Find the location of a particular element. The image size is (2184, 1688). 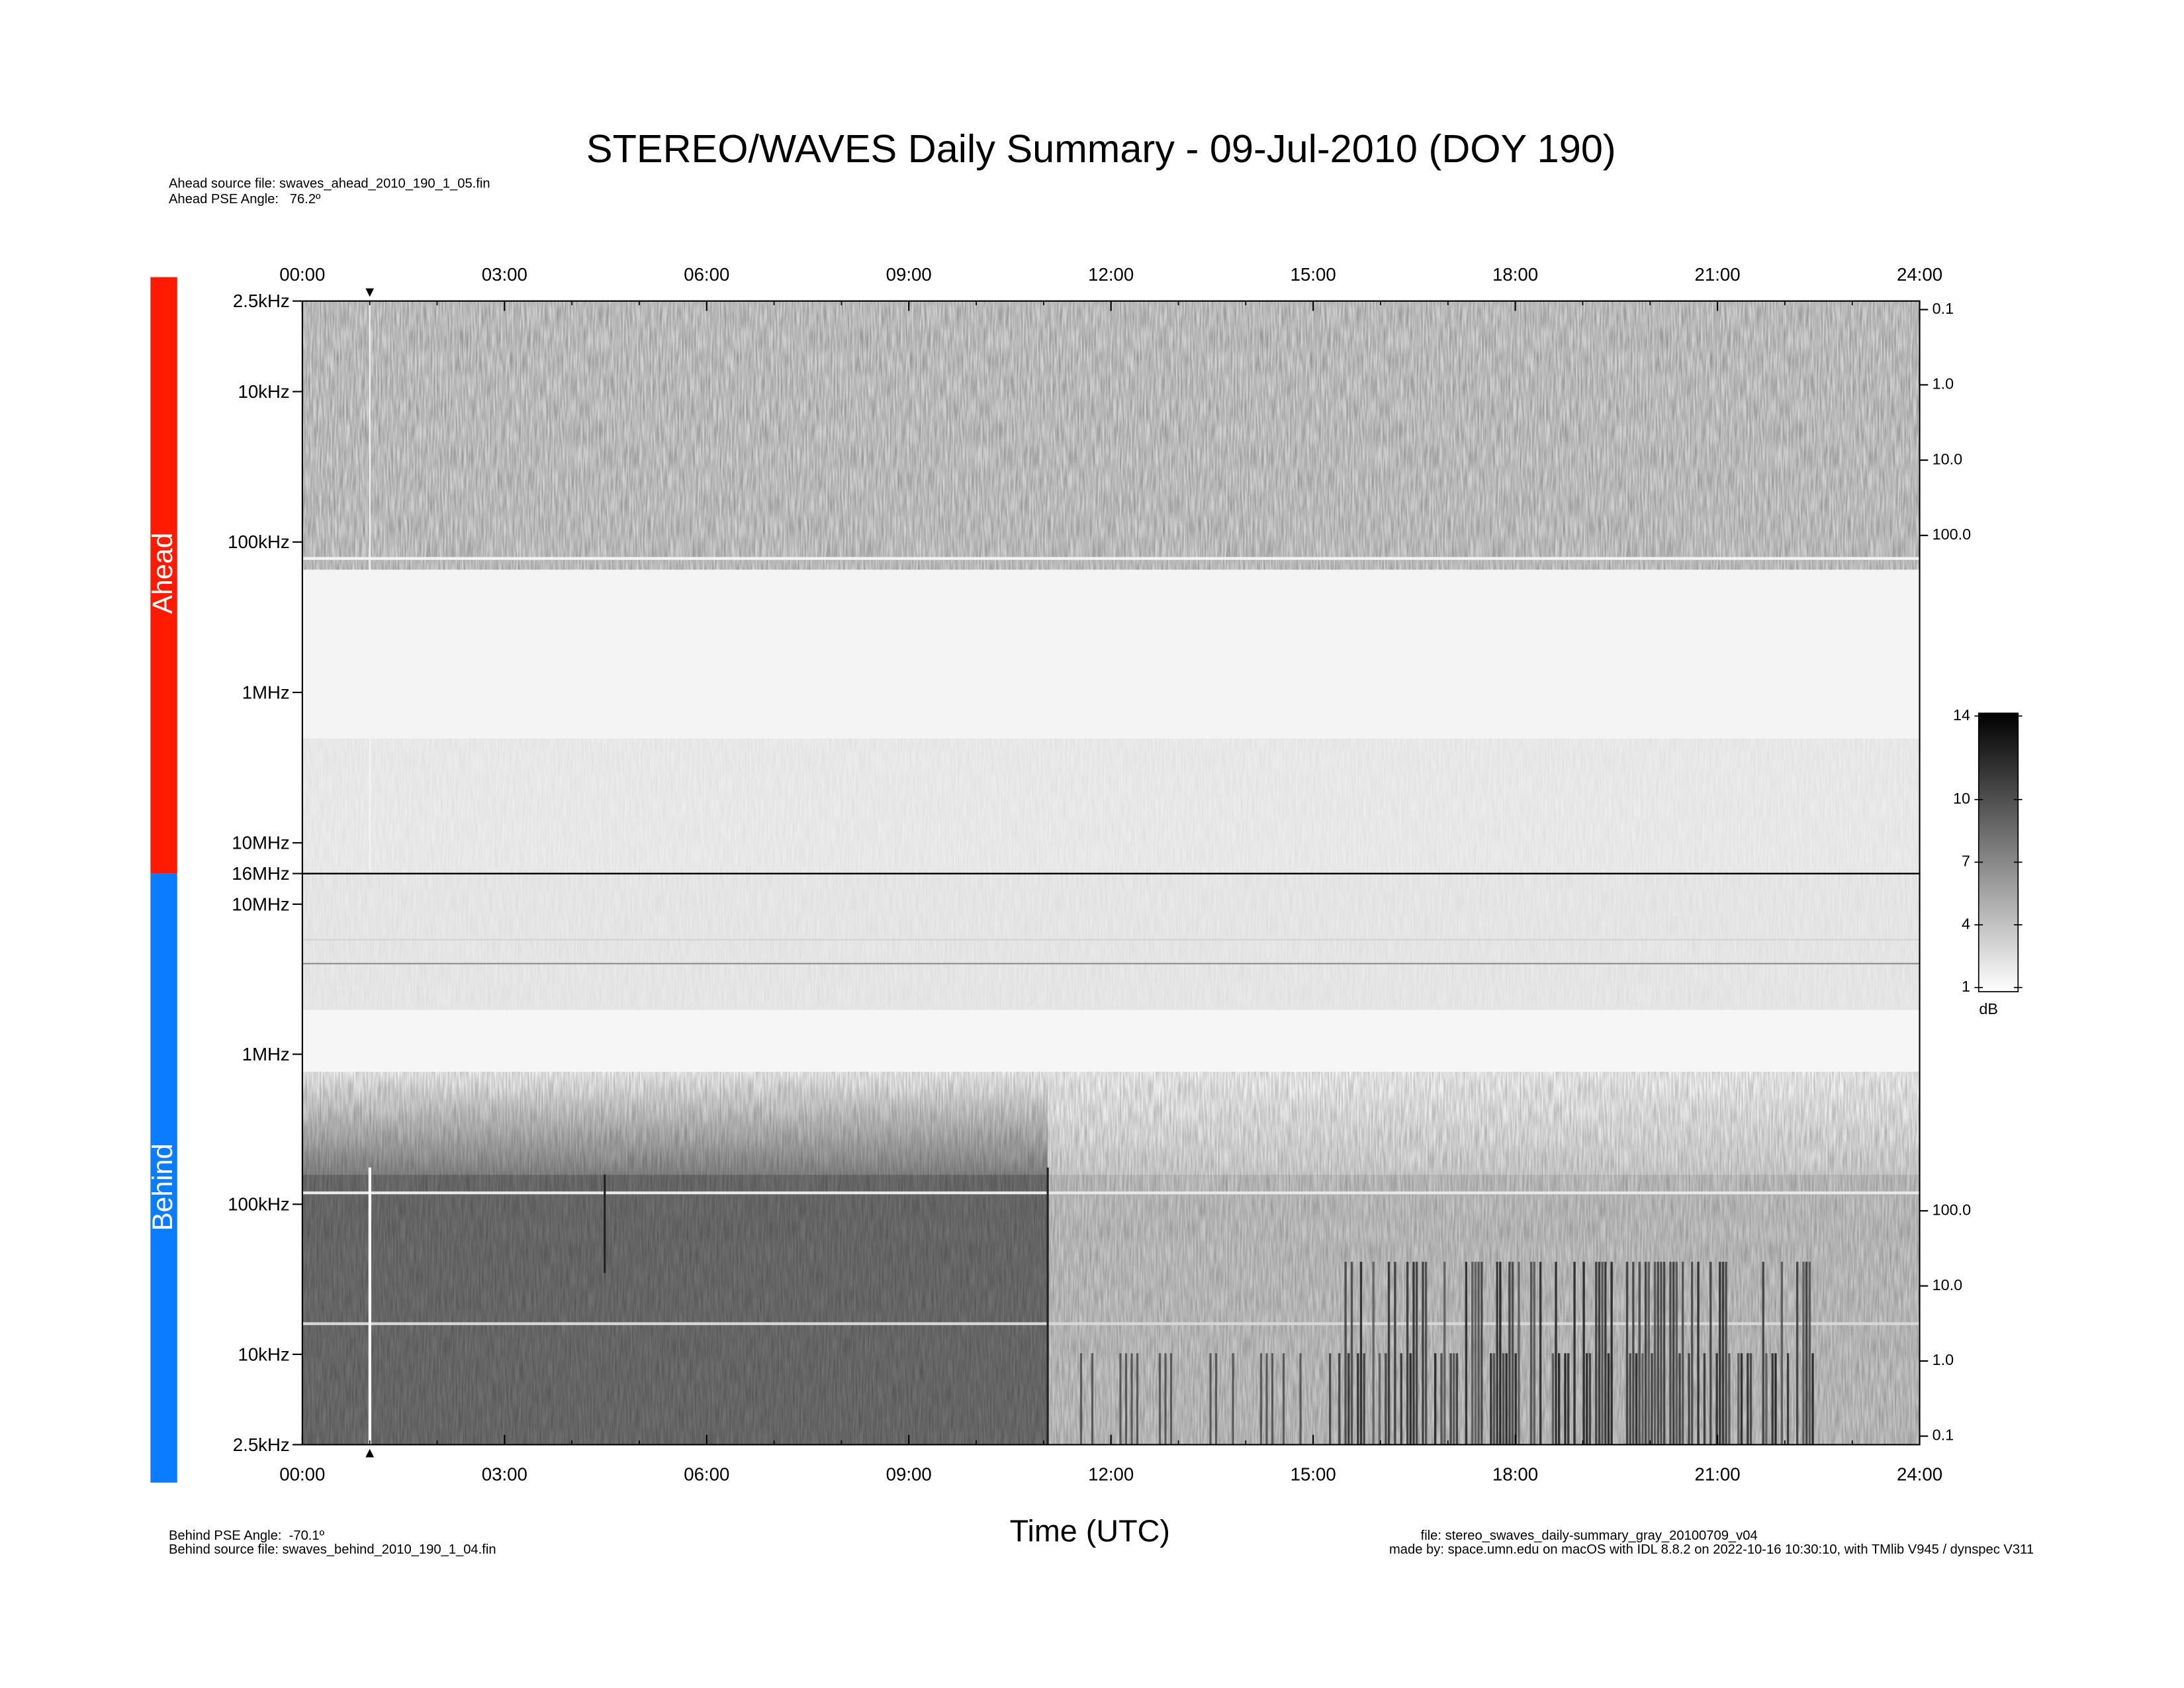

colorbar-tick-label: 1 is located at coordinates (1966, 986).